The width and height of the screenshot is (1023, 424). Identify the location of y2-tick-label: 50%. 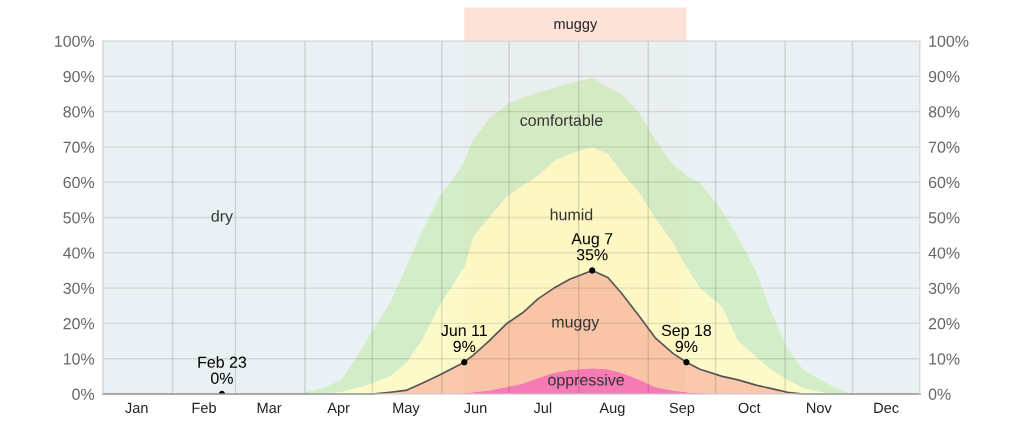
(944, 218).